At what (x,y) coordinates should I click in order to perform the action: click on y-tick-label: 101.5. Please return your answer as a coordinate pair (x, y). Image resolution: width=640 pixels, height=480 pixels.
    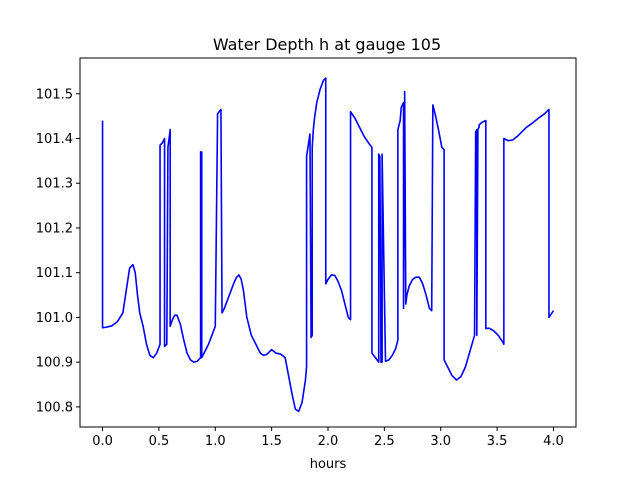
    Looking at the image, I should click on (54, 94).